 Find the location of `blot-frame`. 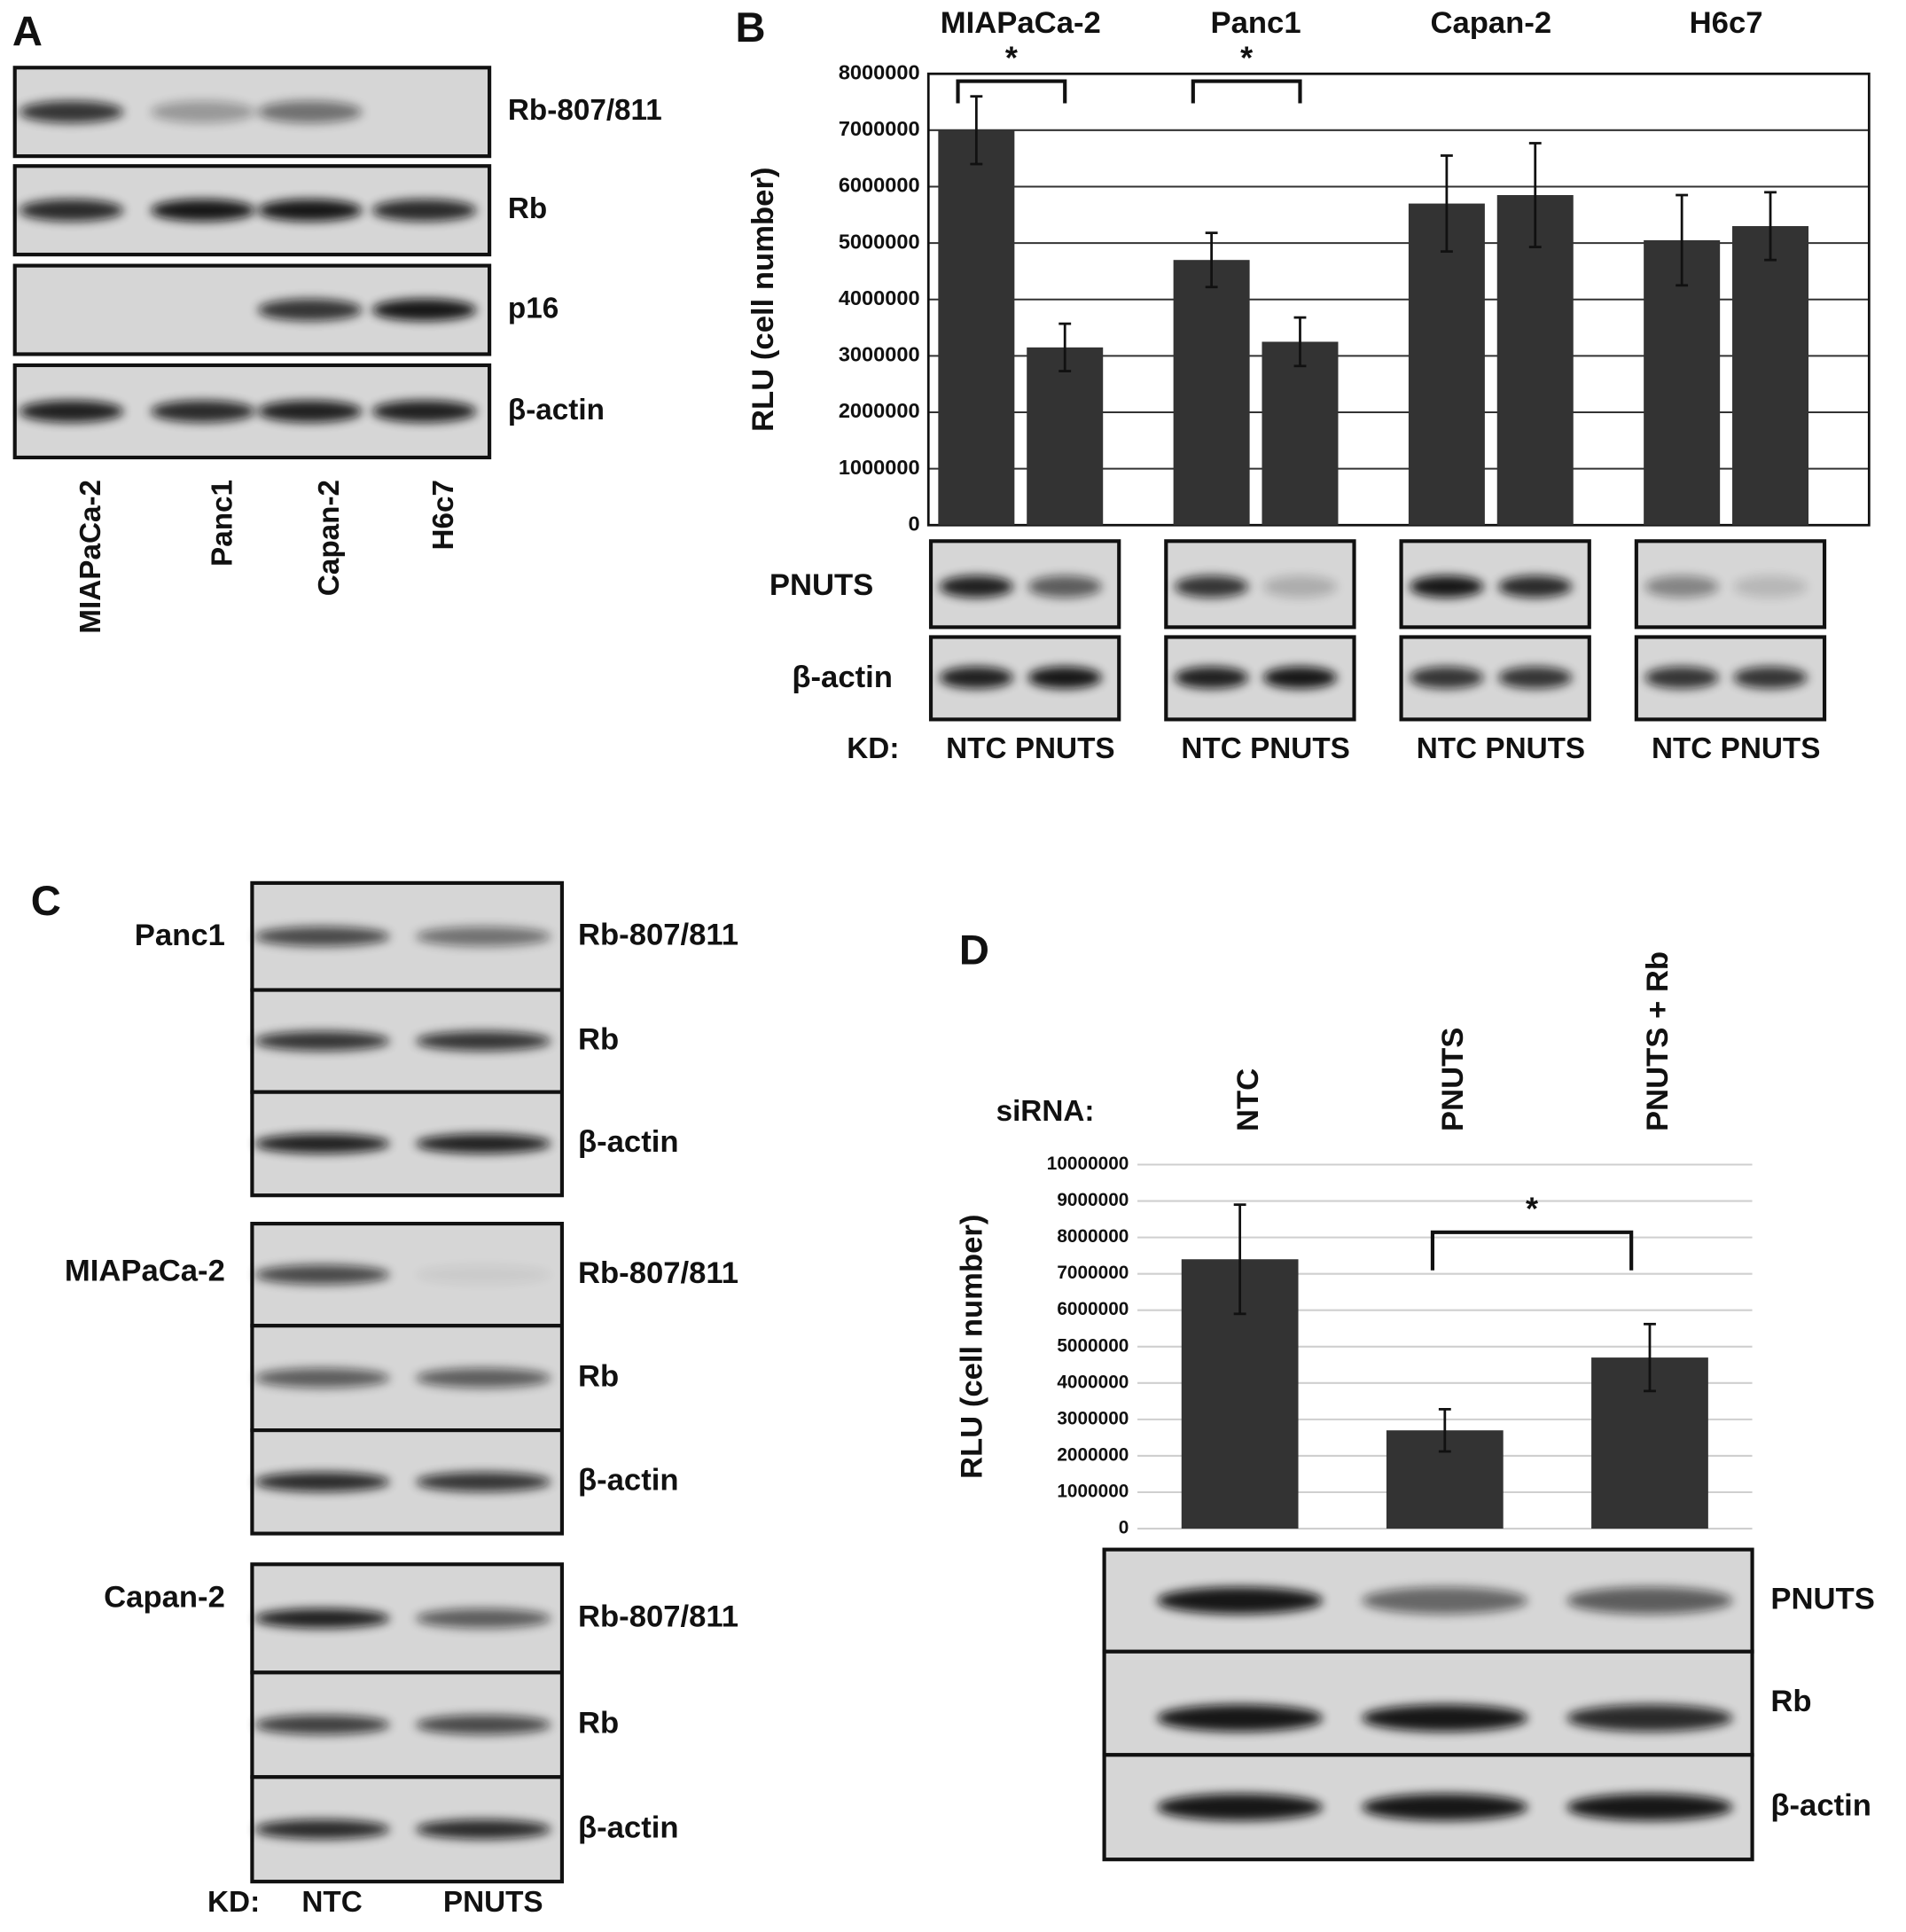

blot-frame is located at coordinates (1428, 1703).